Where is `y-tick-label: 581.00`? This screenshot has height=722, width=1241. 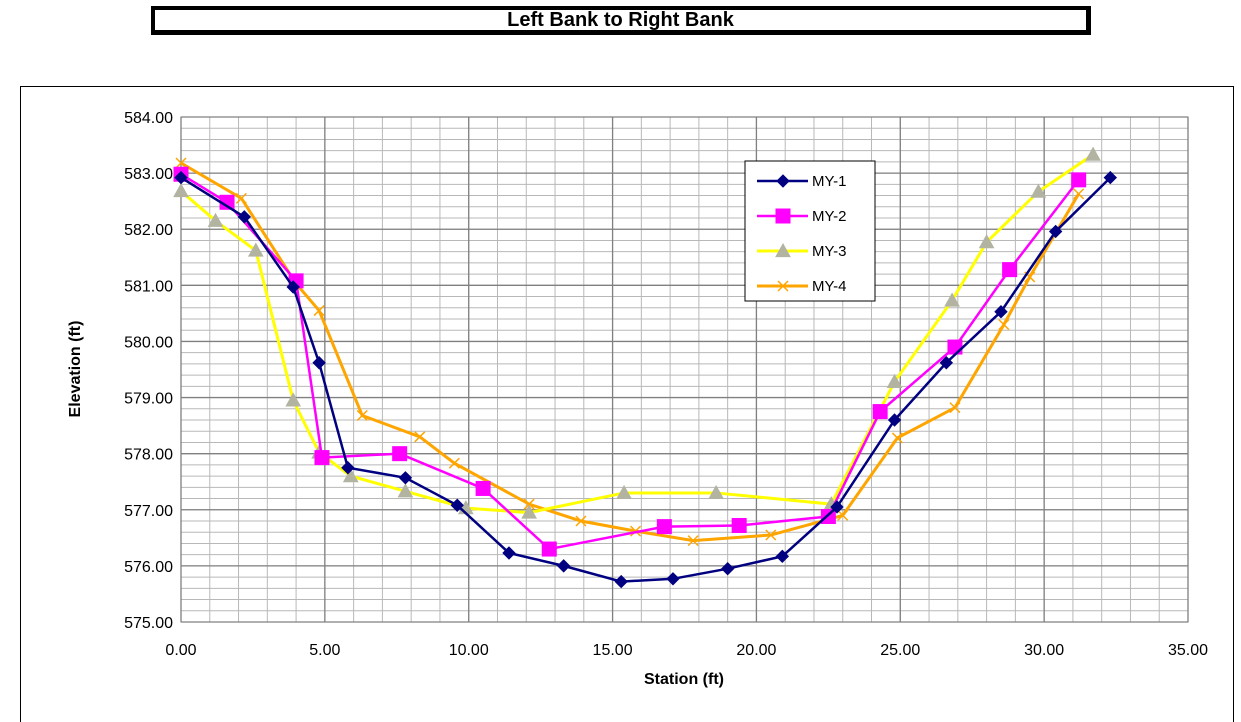
y-tick-label: 581.00 is located at coordinates (148, 286).